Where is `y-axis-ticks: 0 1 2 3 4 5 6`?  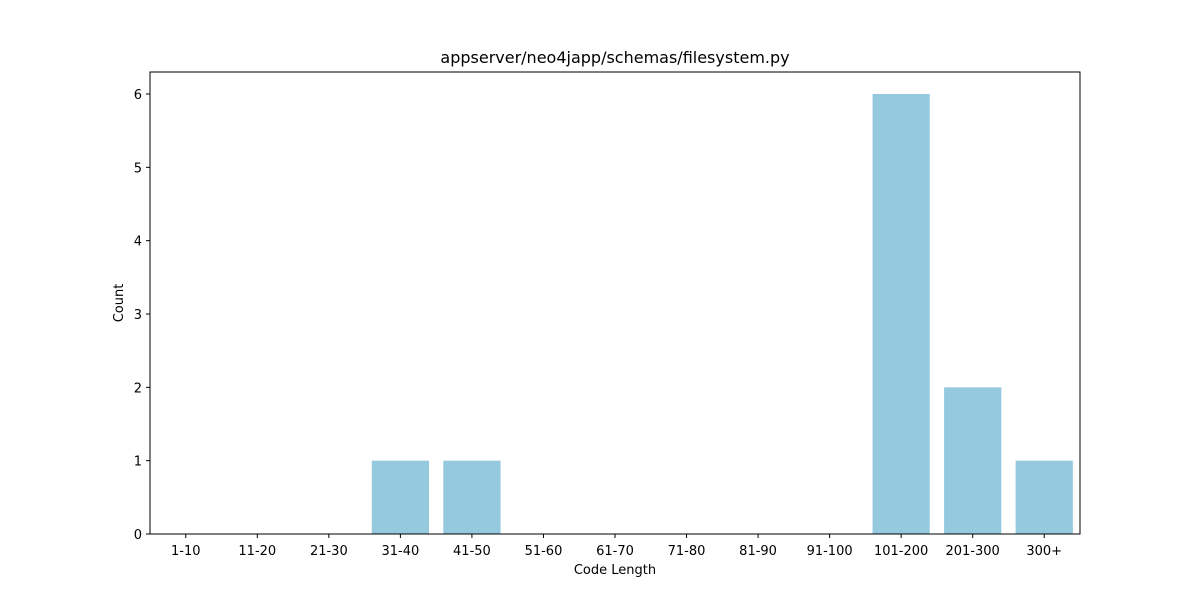 y-axis-ticks: 0 1 2 3 4 5 6 is located at coordinates (142, 315).